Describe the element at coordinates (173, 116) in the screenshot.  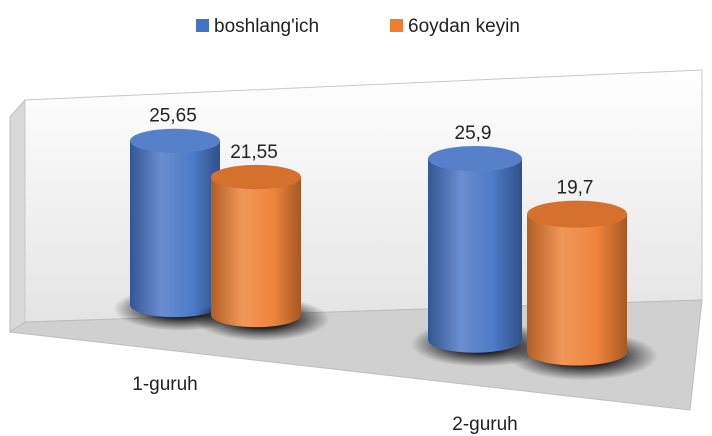
I see `data-label: 25,65` at that location.